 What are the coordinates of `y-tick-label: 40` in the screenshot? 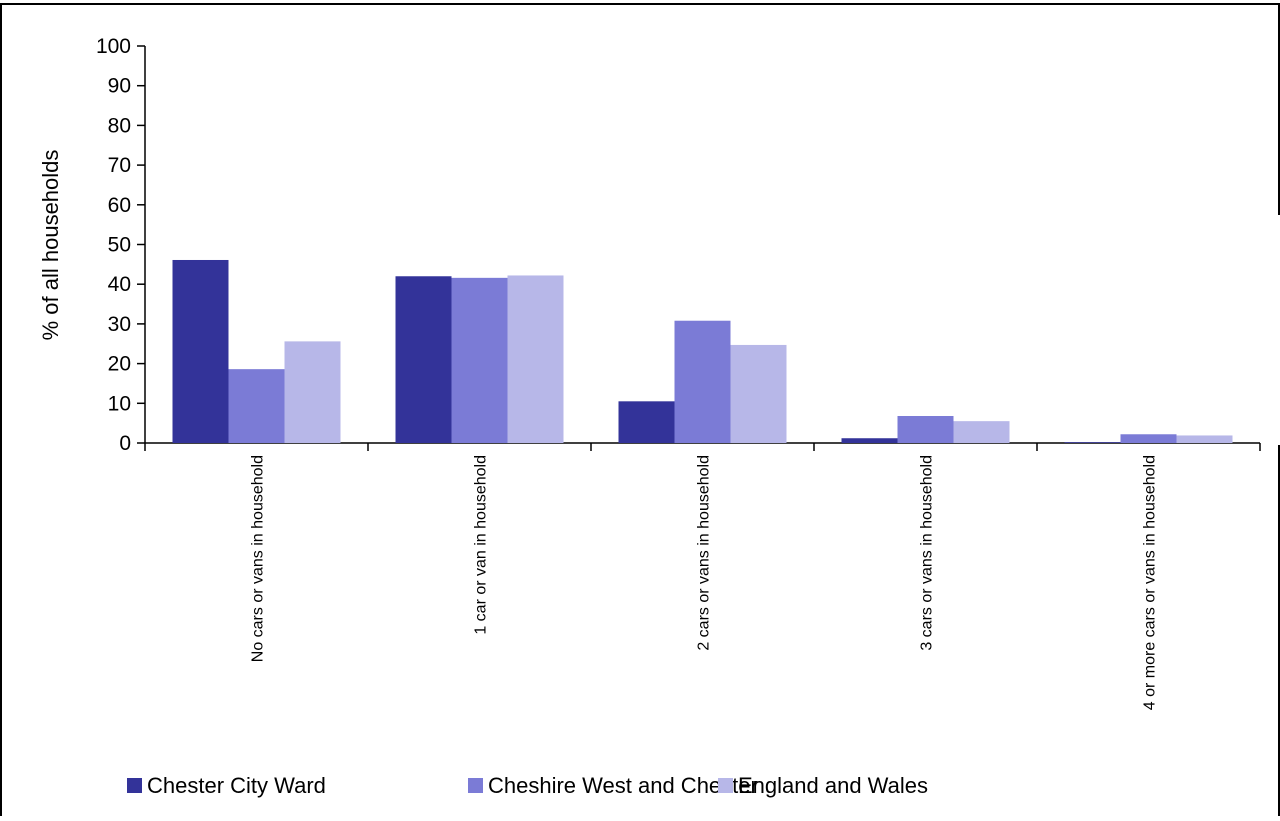 It's located at (119, 284).